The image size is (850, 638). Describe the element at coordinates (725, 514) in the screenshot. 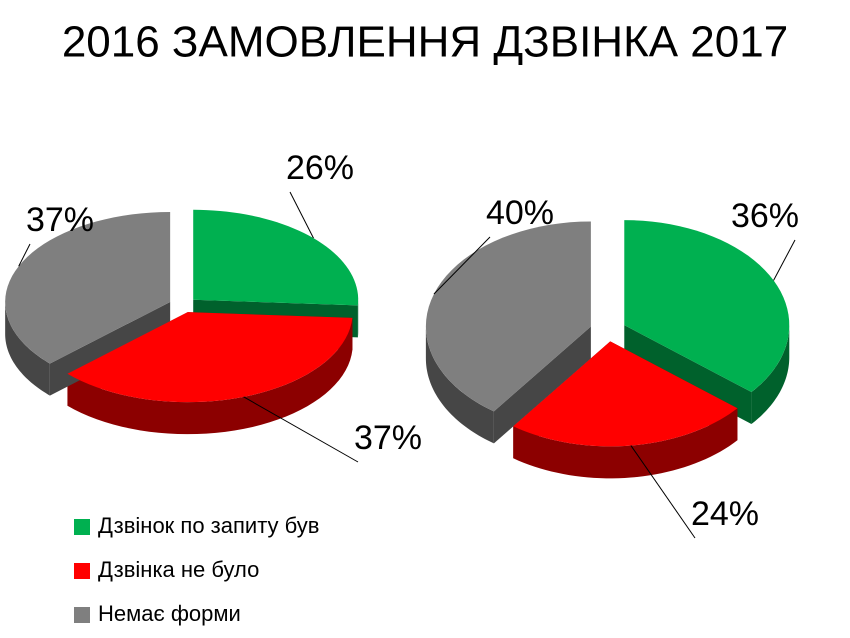

I see `value-label: 24%` at that location.